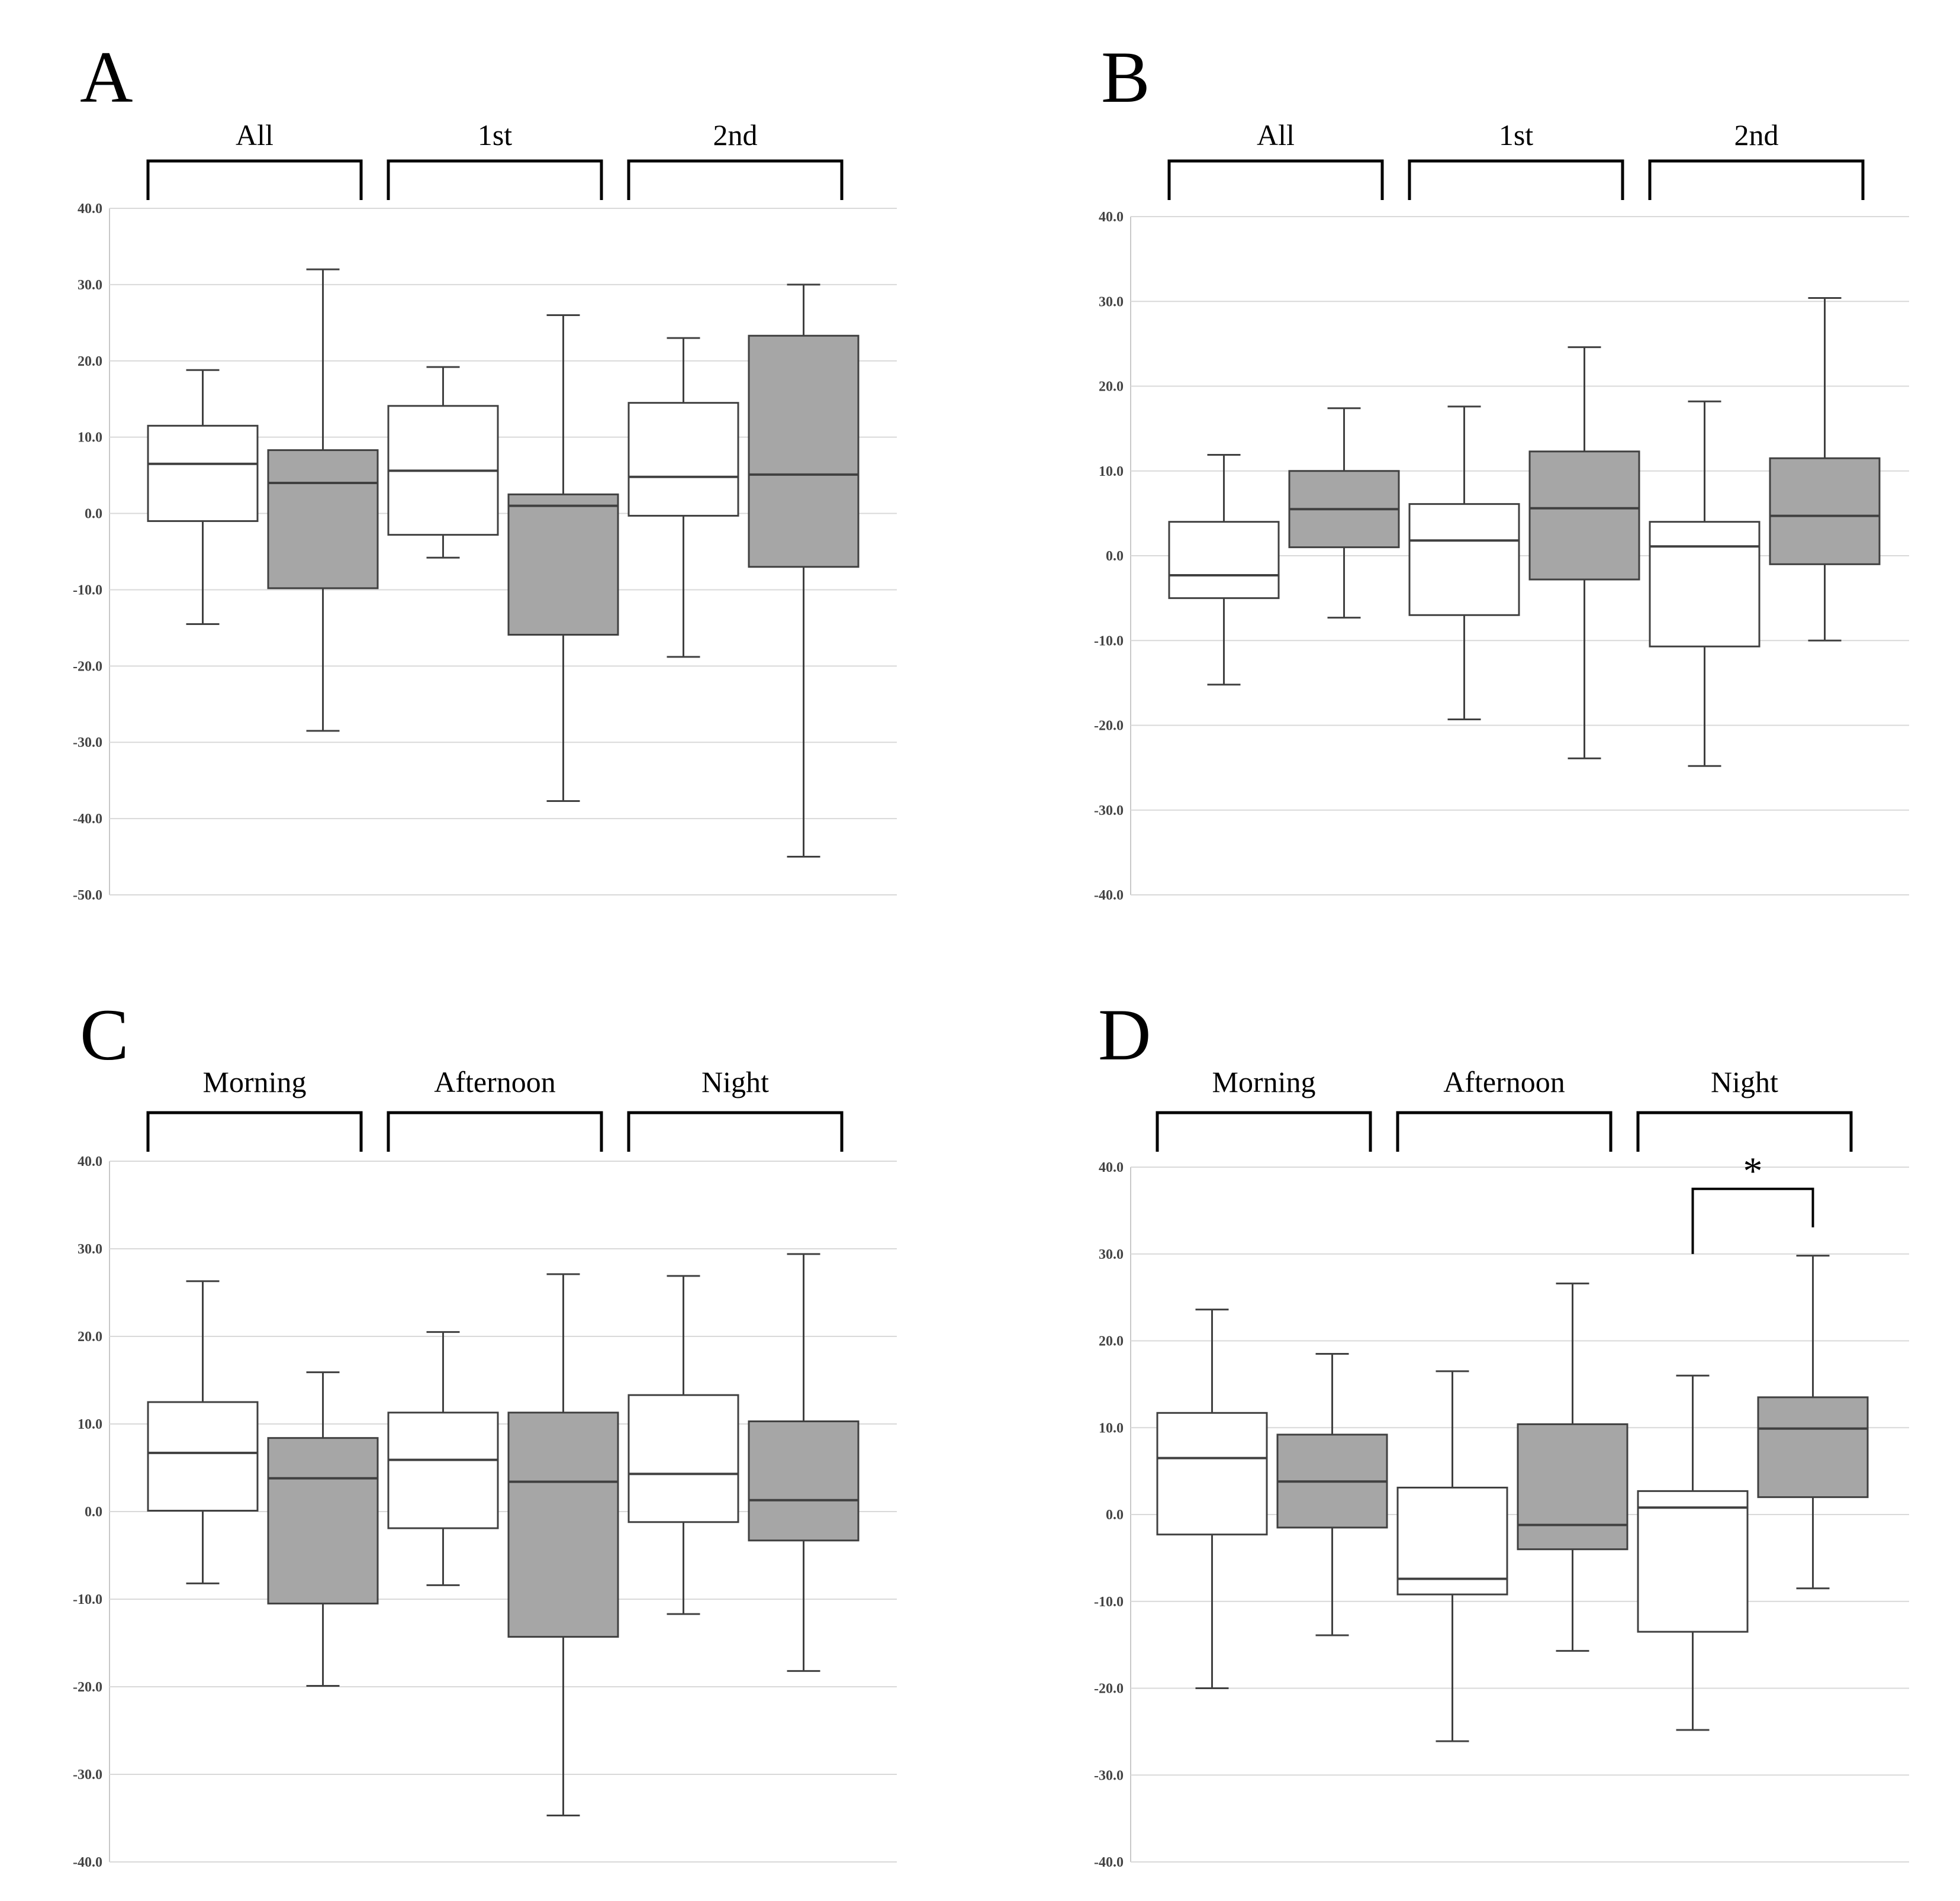  What do you see at coordinates (1756, 135) in the screenshot?
I see `panel-b-group-label: 2nd` at bounding box center [1756, 135].